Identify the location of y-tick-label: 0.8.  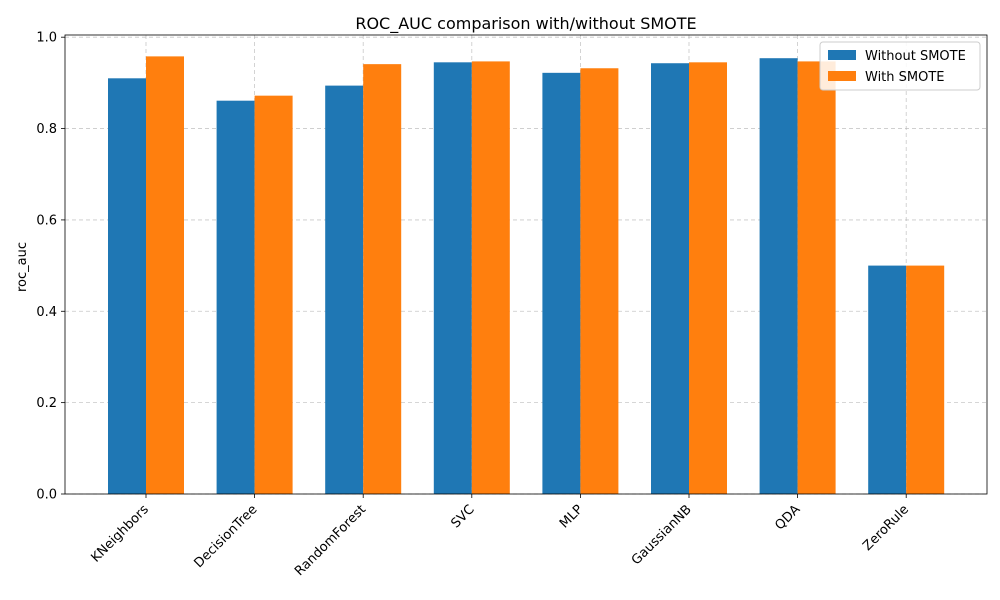
(46, 129).